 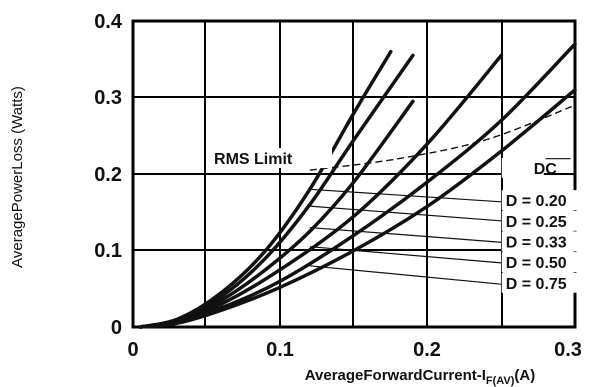 I want to click on y-tick-0.2: 0.2, so click(x=108, y=175).